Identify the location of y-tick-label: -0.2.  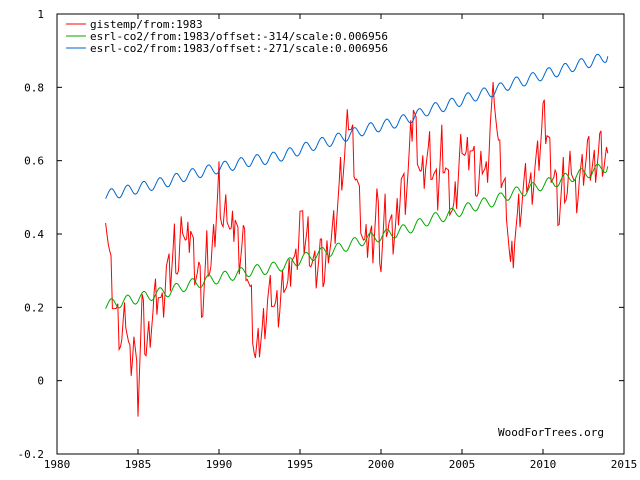
(31, 454).